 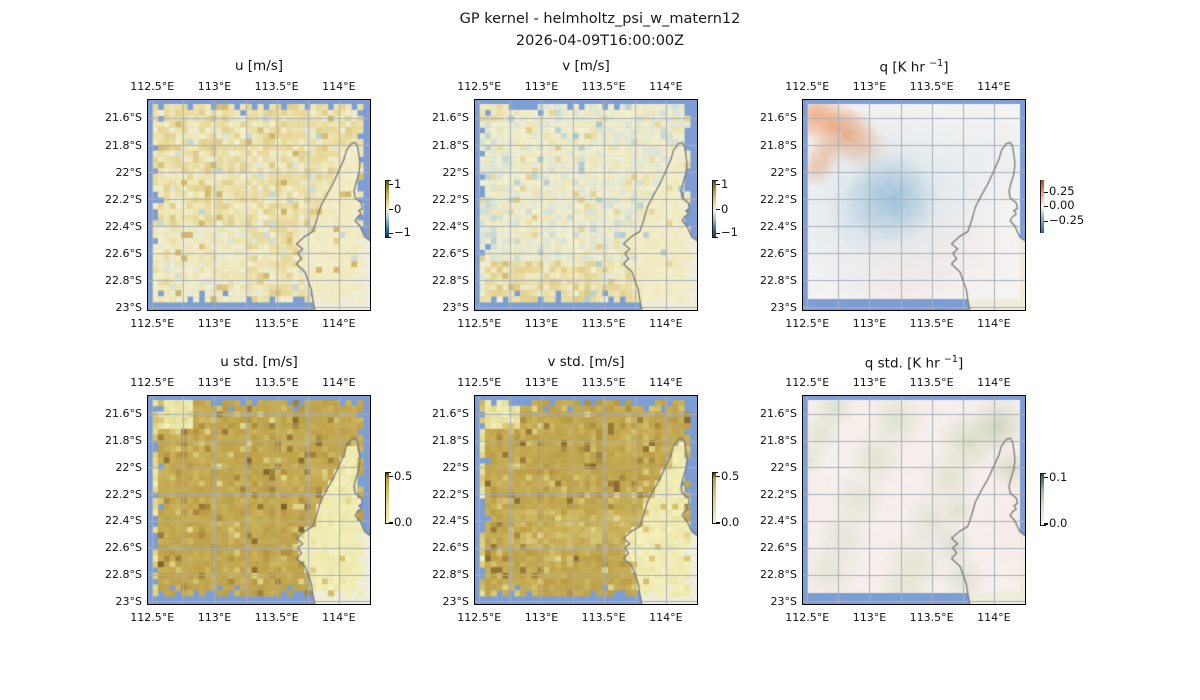 I want to click on subplot-v-ytick-7: 23°S, so click(x=455, y=307).